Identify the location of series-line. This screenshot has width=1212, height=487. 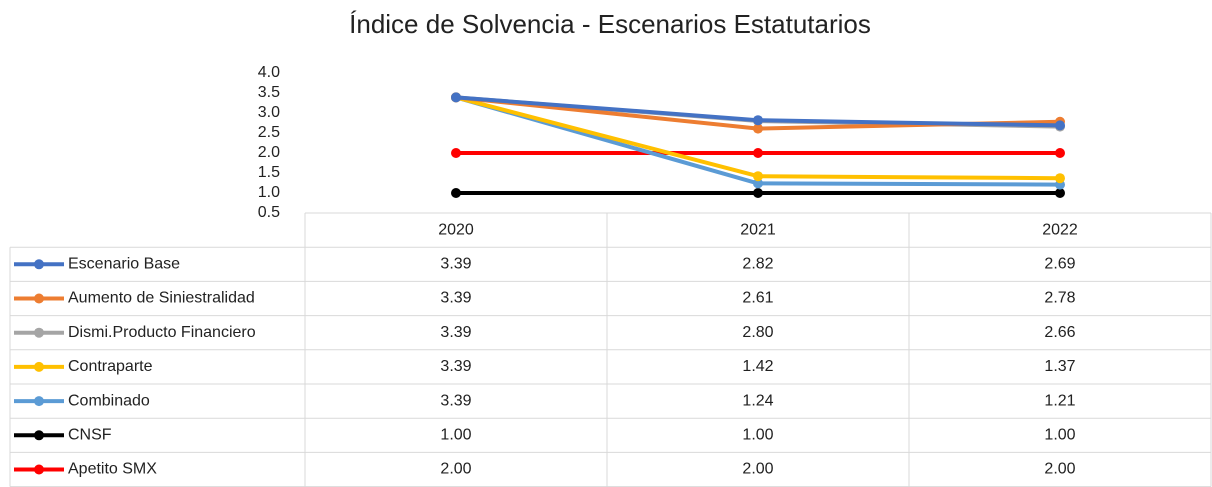
(758, 138).